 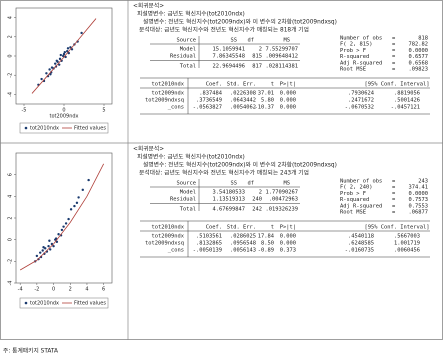 I want to click on coef-header: Coef., so click(x=214, y=228).